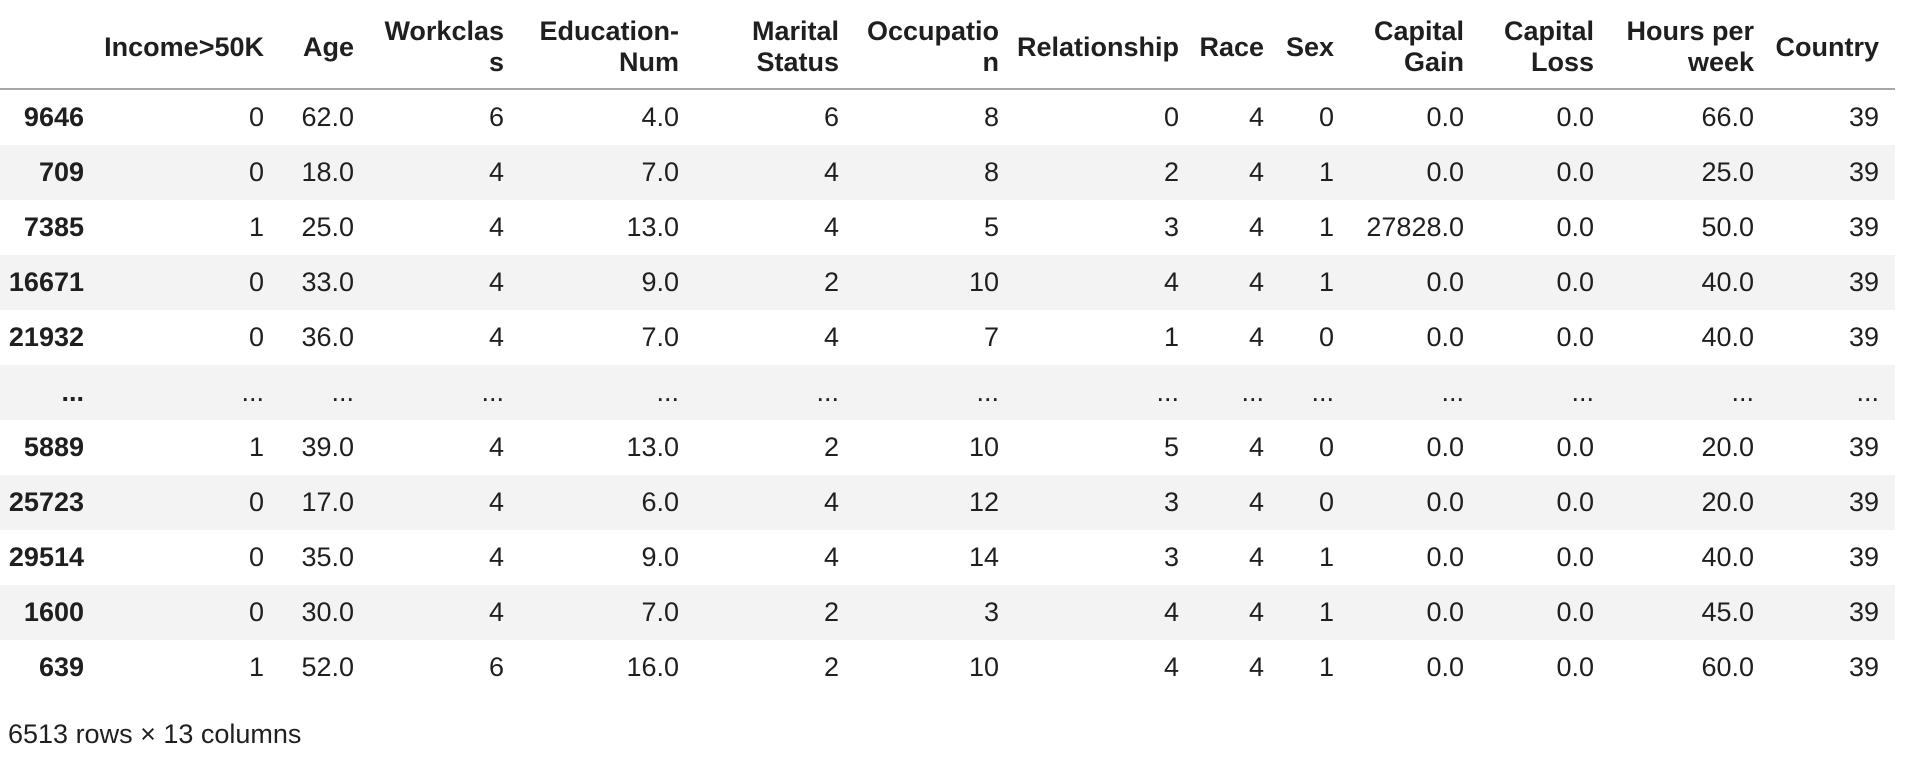 The image size is (1928, 760). Describe the element at coordinates (327, 117) in the screenshot. I see `table-cell: 62.0` at that location.